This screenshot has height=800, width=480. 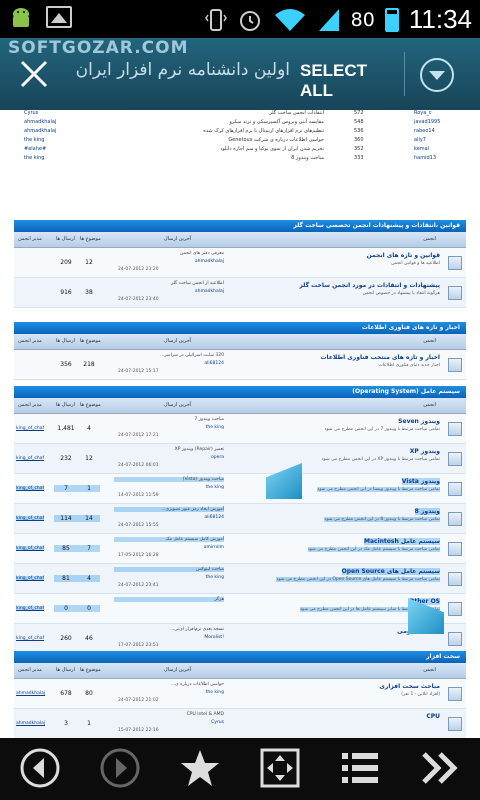 I want to click on close-icon, so click(x=34, y=74).